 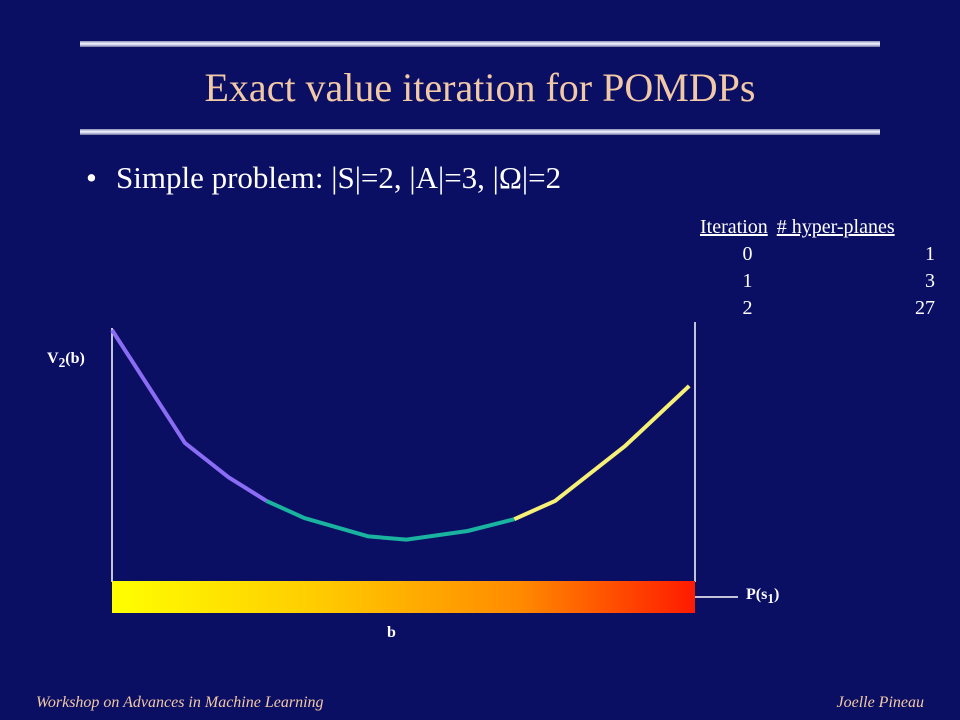 I want to click on table-header-row: Iteration # hyper-planes, so click(x=824, y=227).